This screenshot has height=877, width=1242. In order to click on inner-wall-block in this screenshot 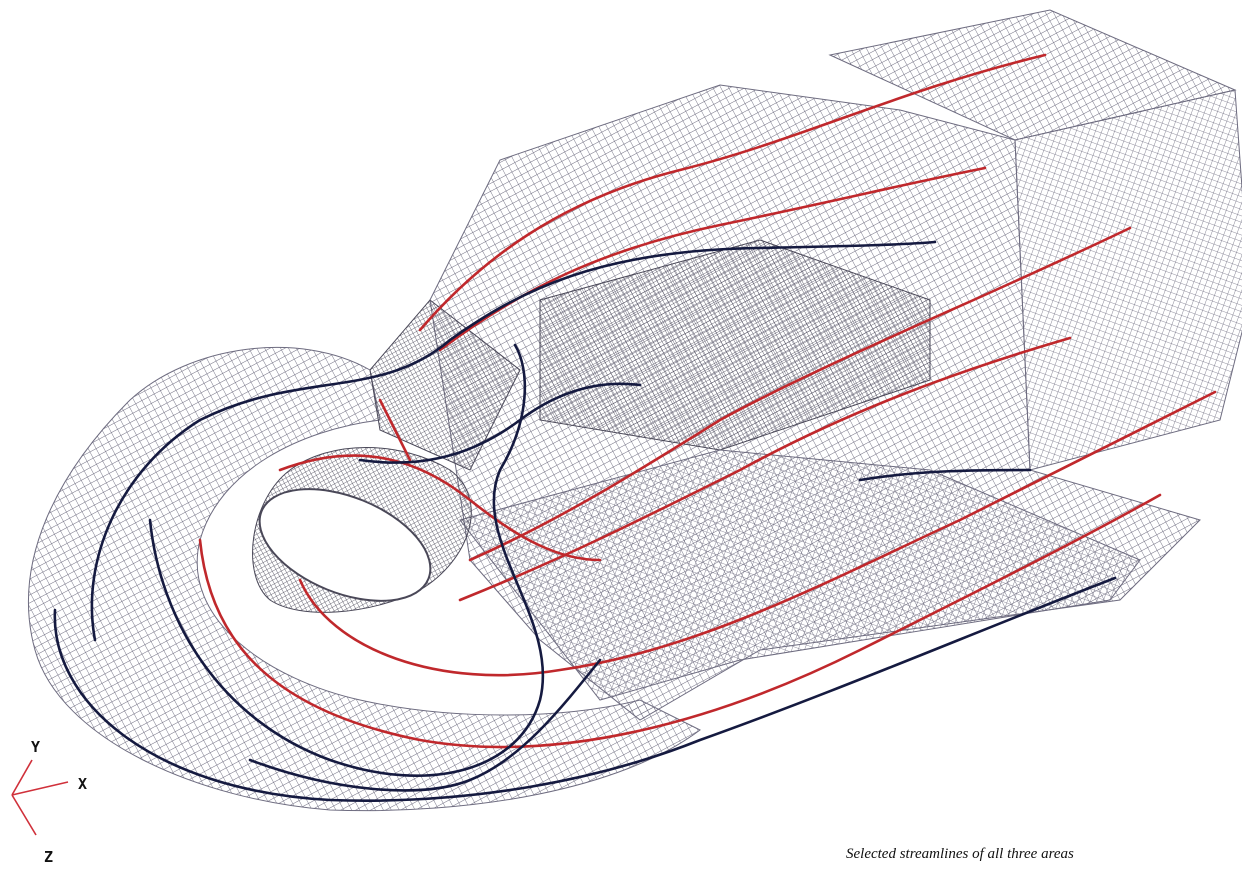, I will do `click(735, 345)`.